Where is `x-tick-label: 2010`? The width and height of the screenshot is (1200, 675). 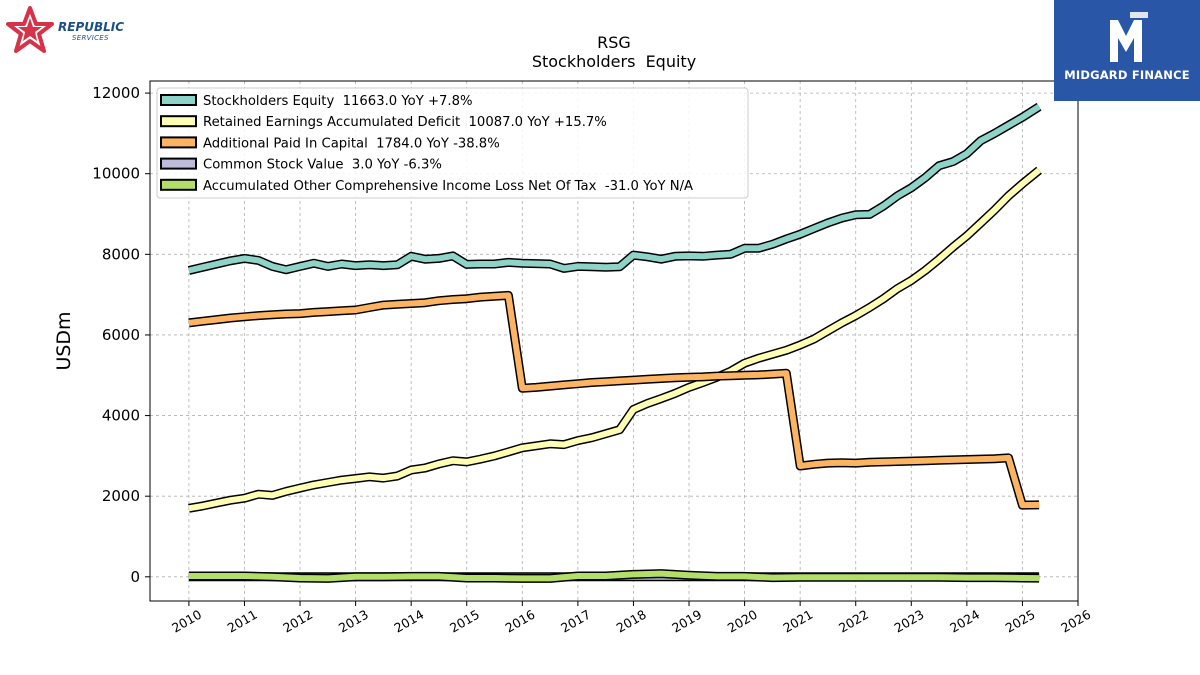
x-tick-label: 2010 is located at coordinates (186, 621).